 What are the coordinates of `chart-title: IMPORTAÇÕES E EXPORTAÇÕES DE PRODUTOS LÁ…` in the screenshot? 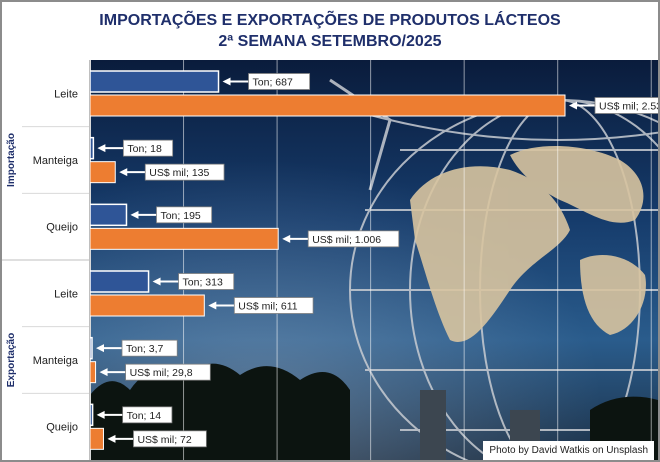 It's located at (330, 31).